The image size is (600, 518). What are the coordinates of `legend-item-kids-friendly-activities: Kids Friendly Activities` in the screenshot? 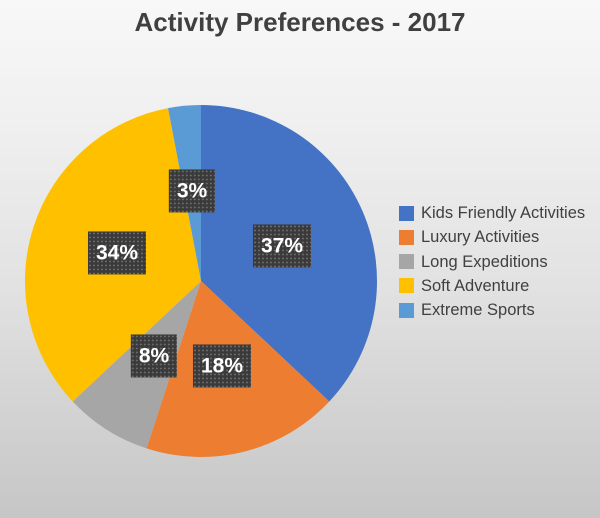 It's located at (495, 213).